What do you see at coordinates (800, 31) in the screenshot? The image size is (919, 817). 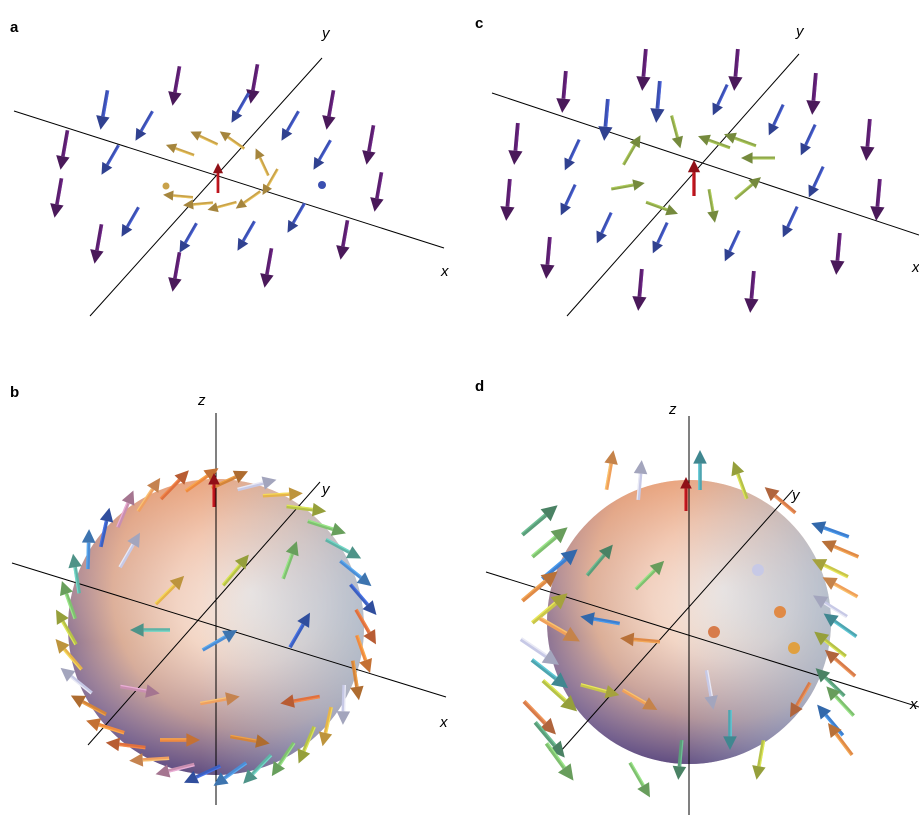 I see `y-axis-label-c: y` at bounding box center [800, 31].